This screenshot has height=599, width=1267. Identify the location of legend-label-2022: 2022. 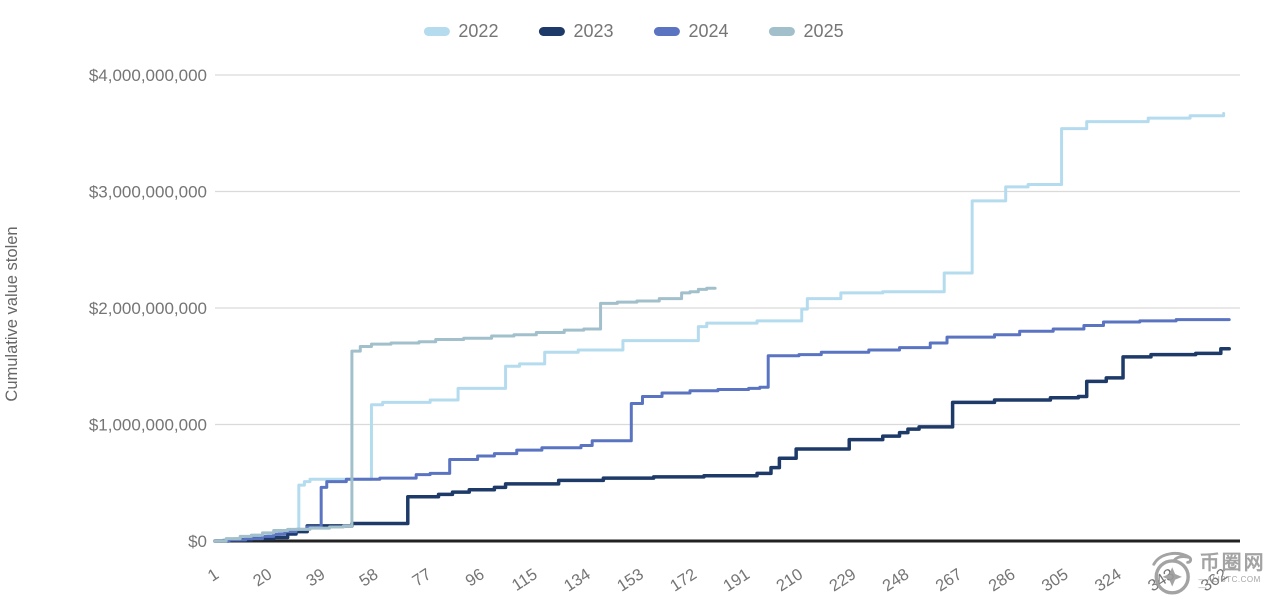
(478, 31).